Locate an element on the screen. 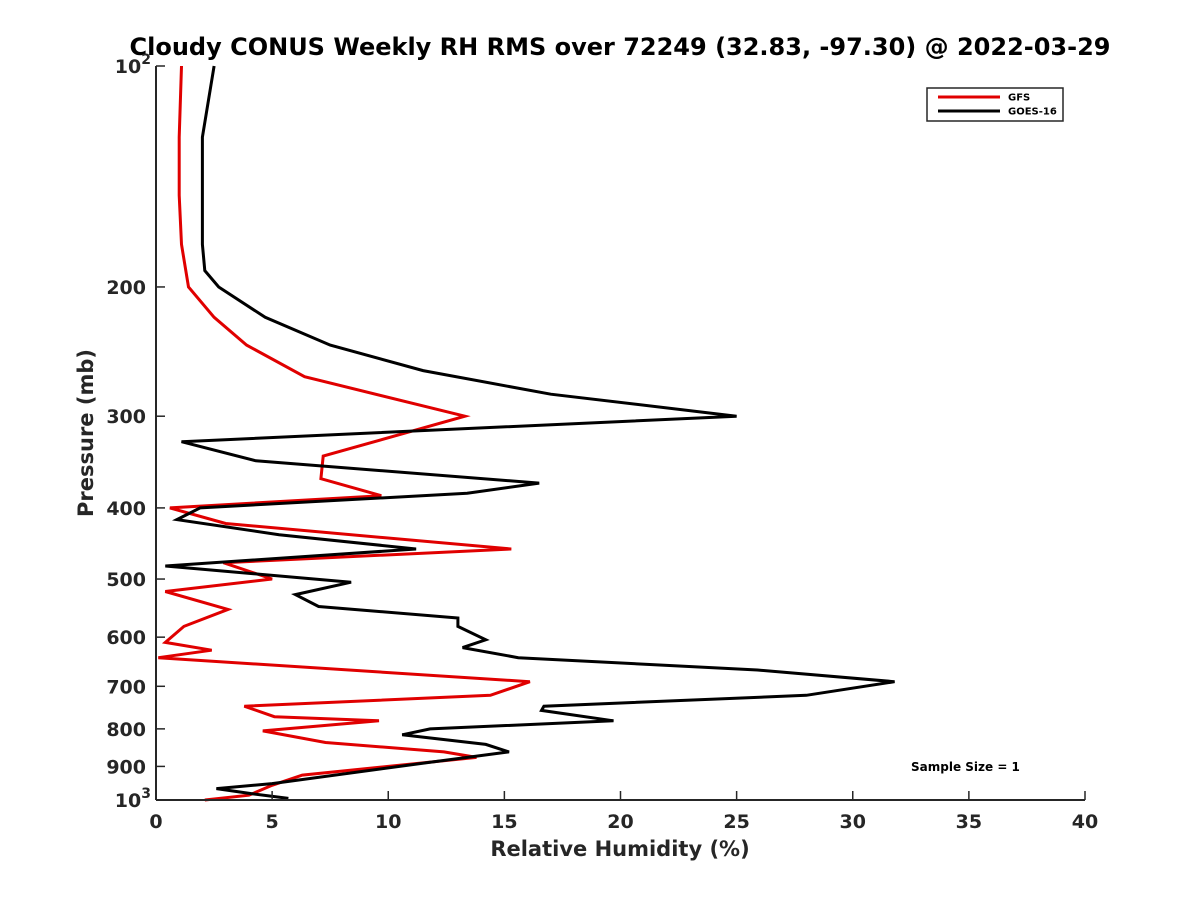 The width and height of the screenshot is (1200, 900). y-tick-label: 10³ is located at coordinates (133, 799).